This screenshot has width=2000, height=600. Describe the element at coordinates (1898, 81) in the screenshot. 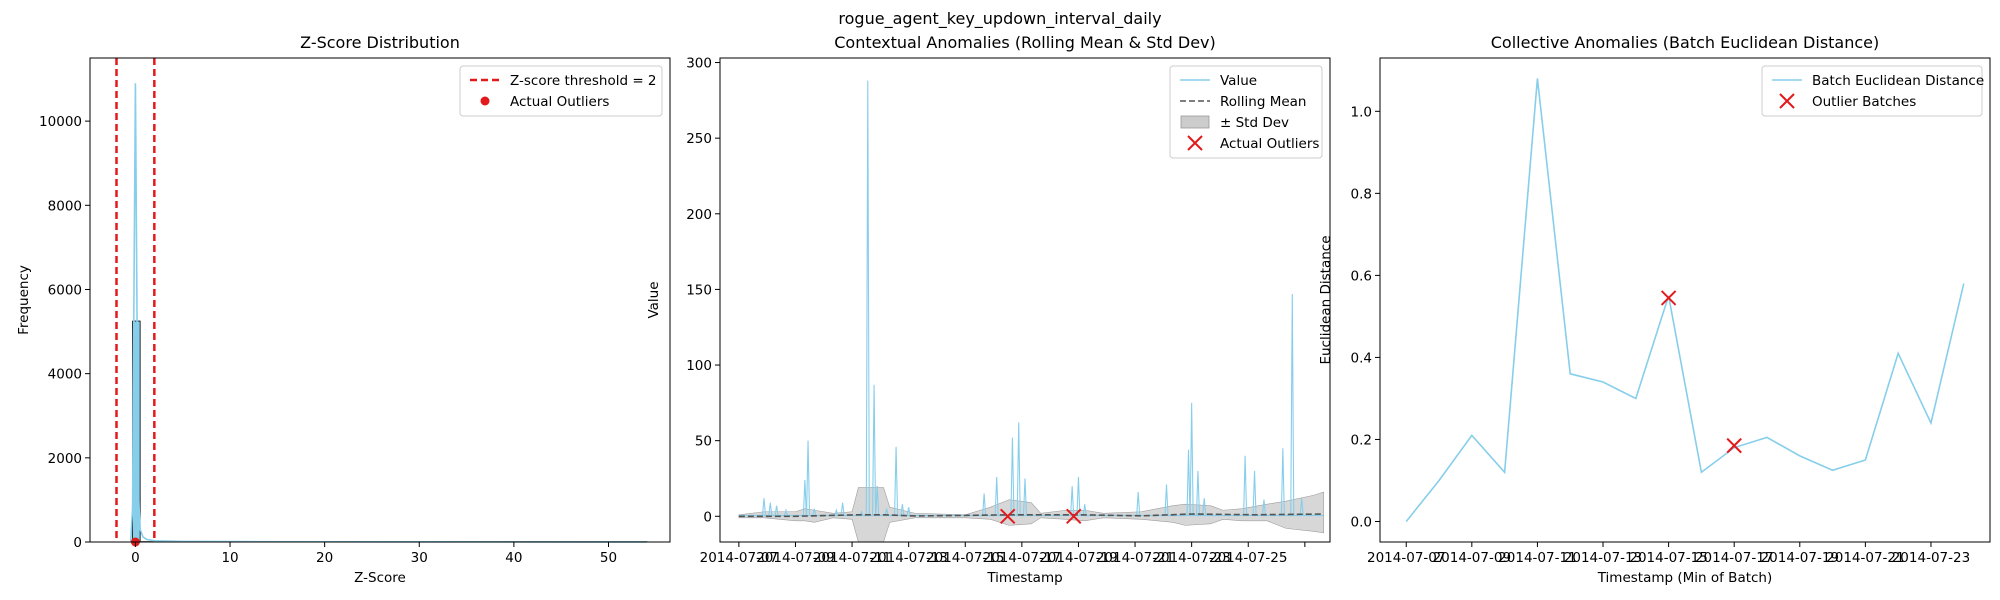

I see `legend-label: Batch Euclidean Distance` at that location.